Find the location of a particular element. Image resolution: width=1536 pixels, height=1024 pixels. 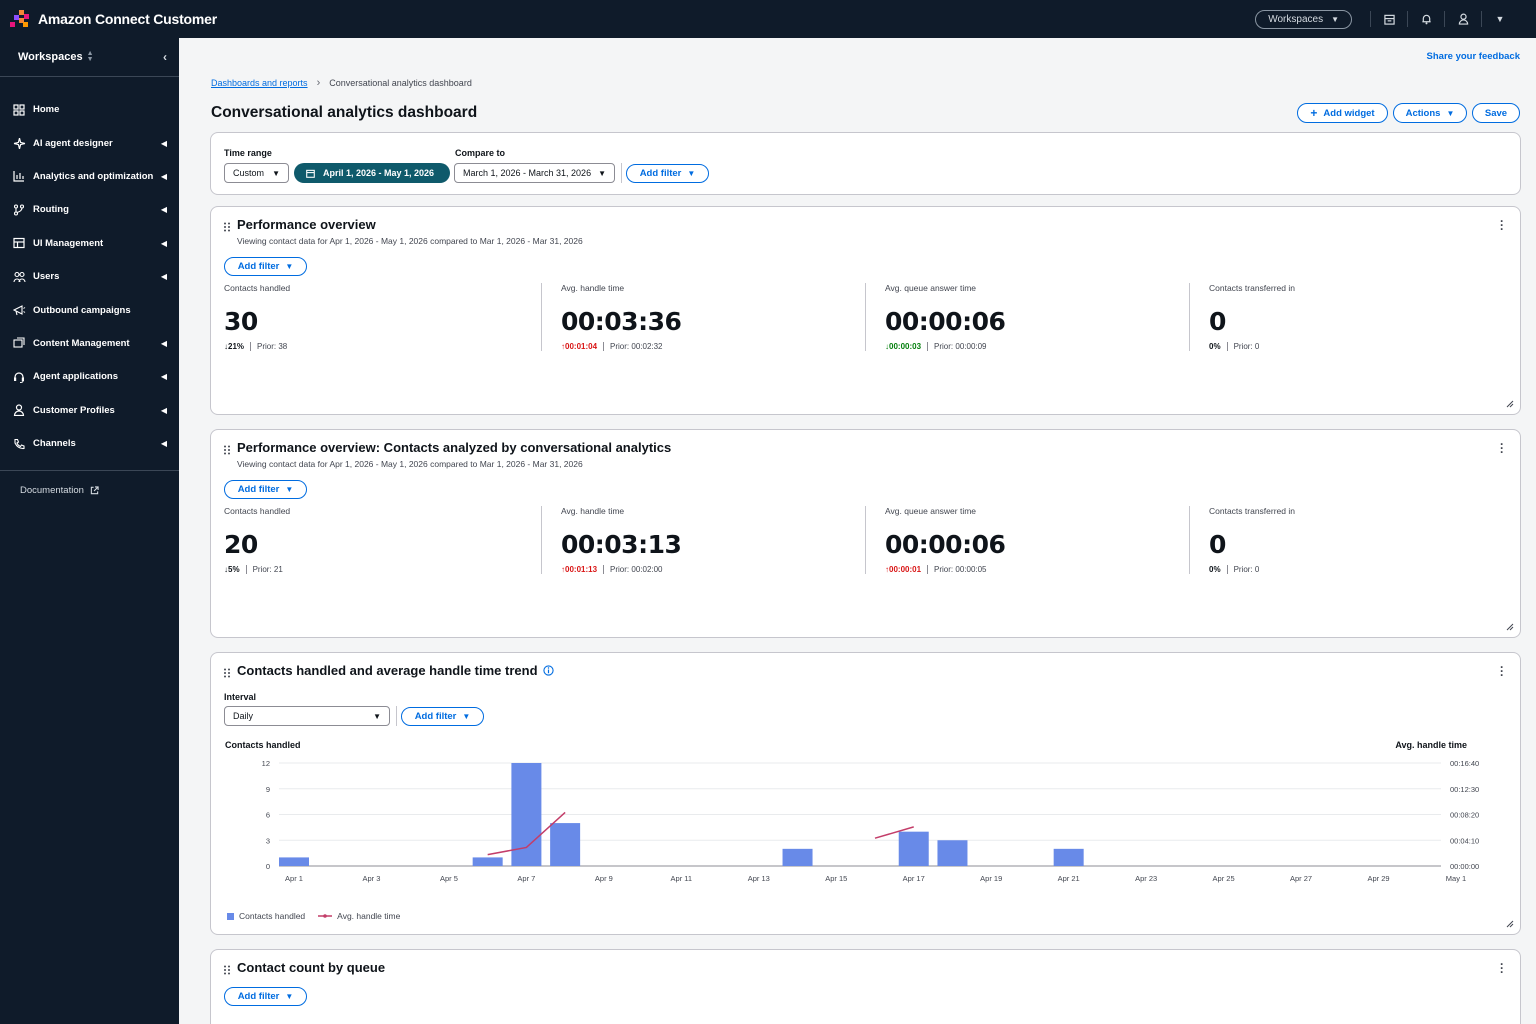

legend-line-swatch is located at coordinates (325, 916).